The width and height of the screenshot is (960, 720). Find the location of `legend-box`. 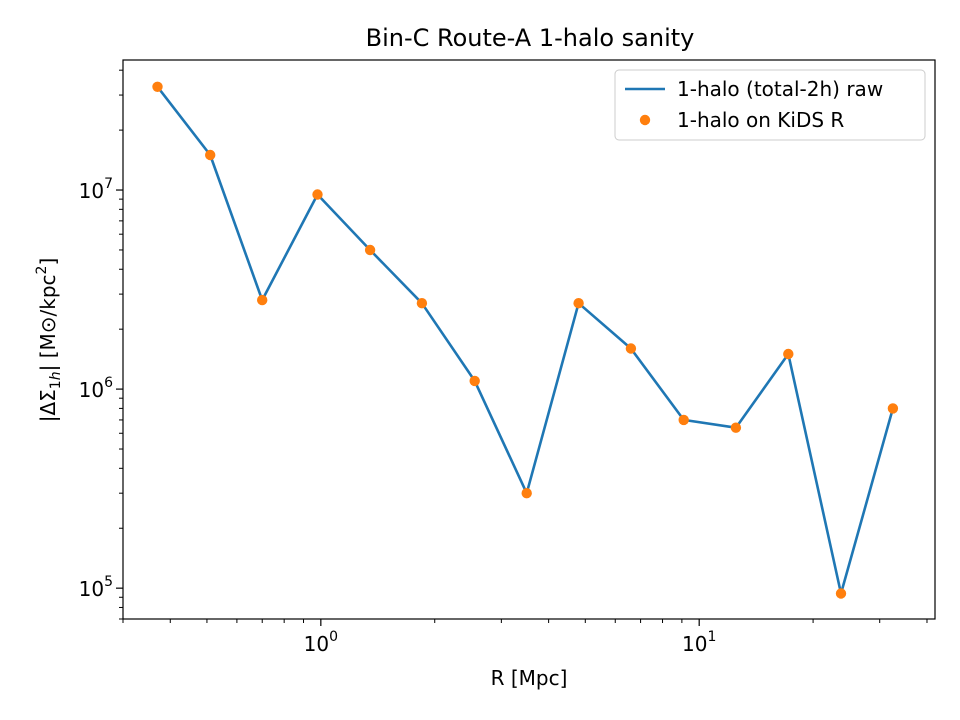

legend-box is located at coordinates (770, 105).